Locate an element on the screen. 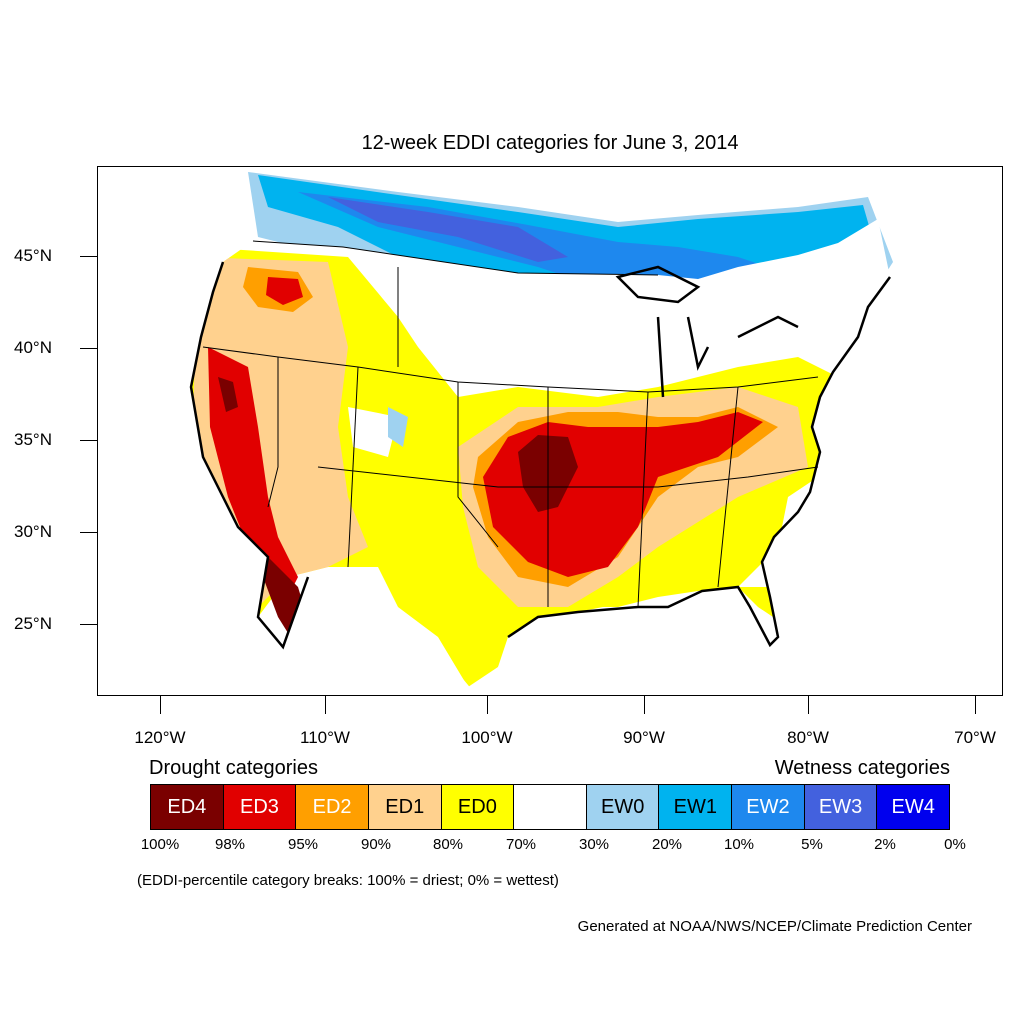  legend-swatch-ed4: ED4 is located at coordinates (187, 807).